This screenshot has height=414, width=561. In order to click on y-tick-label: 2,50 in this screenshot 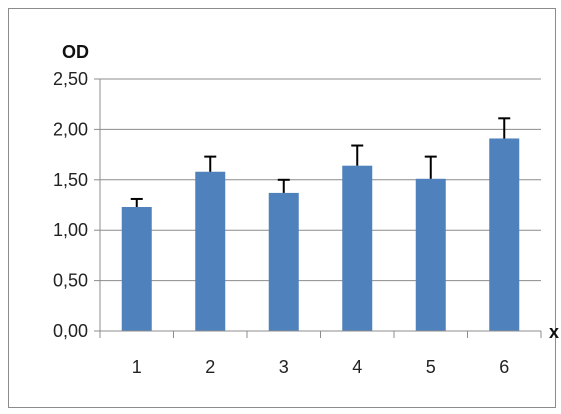, I will do `click(70, 79)`.